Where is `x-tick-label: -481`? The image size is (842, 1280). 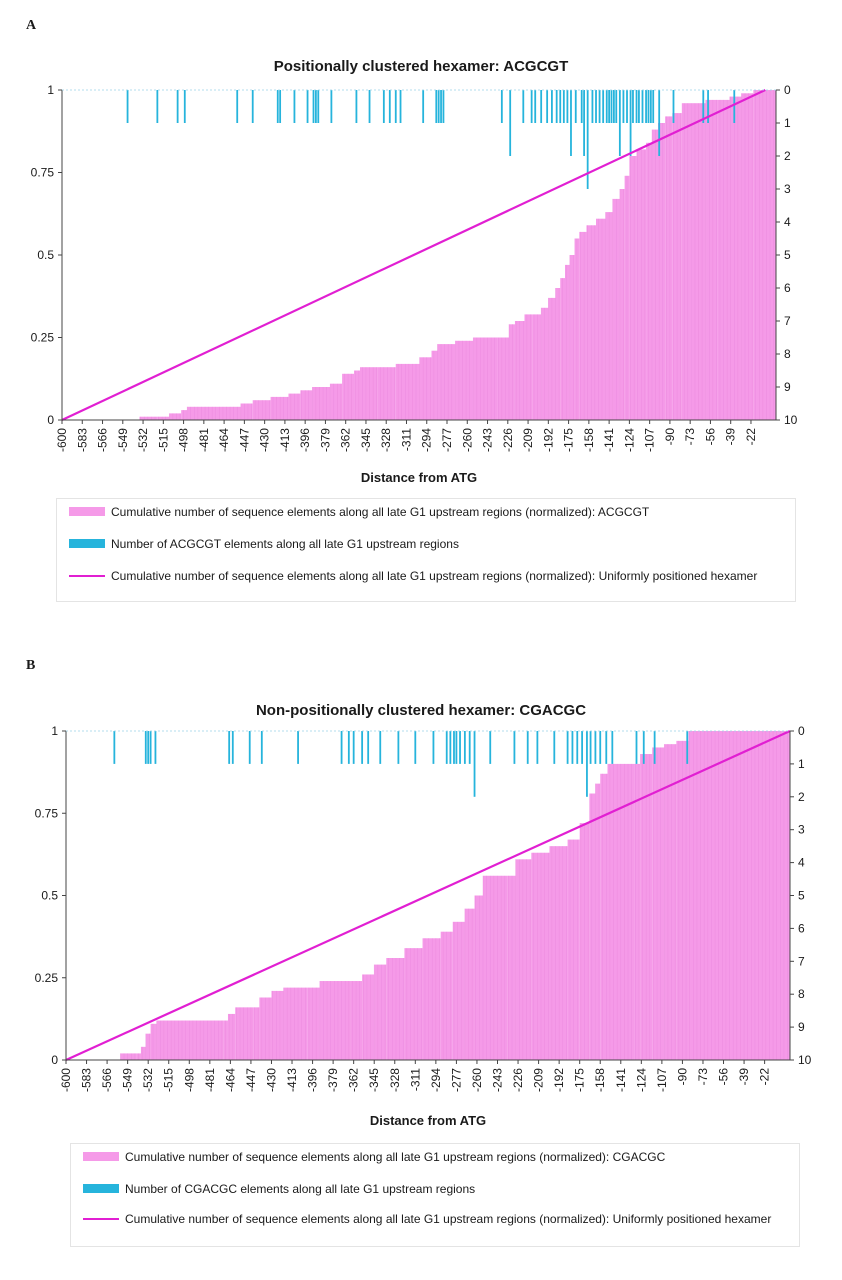 x-tick-label: -481 is located at coordinates (210, 1080).